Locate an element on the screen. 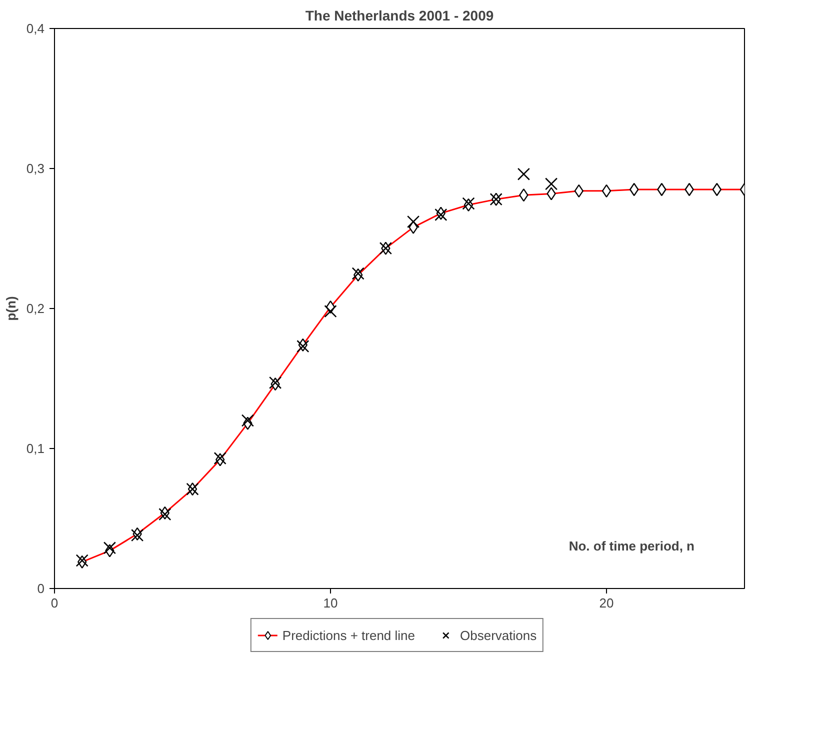 Image resolution: width=823 pixels, height=755 pixels. legend-label: Predictions + trend line is located at coordinates (349, 635).